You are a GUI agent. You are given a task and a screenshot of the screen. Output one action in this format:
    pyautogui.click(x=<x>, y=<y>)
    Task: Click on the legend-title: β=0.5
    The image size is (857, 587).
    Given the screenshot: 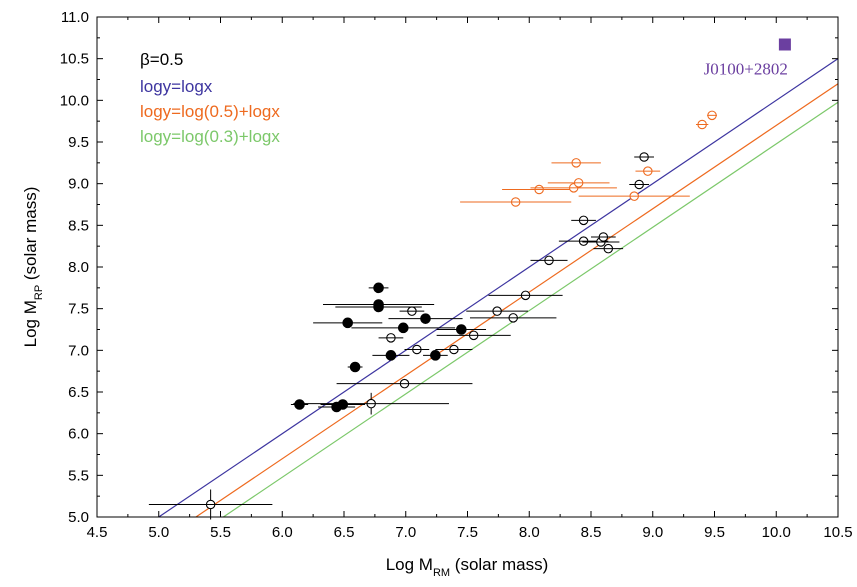 What is the action you would take?
    pyautogui.click(x=161, y=59)
    